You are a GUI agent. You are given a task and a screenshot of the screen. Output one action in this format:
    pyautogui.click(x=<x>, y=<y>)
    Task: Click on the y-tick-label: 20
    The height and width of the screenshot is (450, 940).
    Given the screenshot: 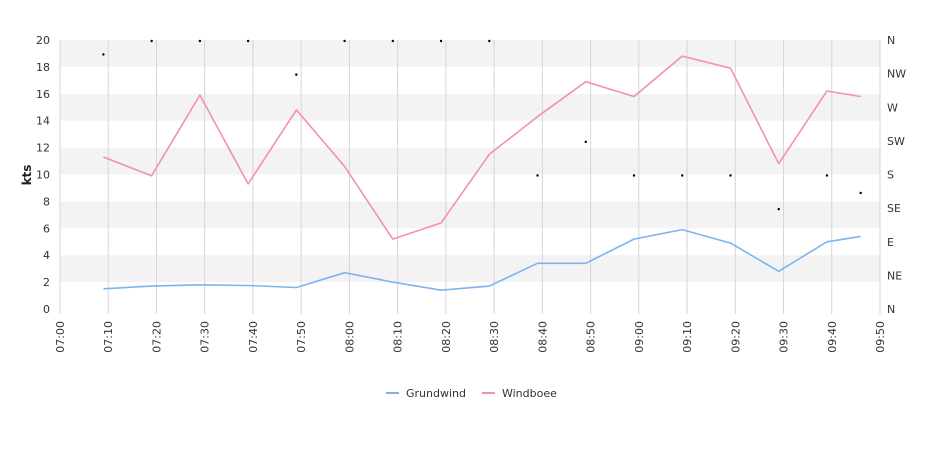 What is the action you would take?
    pyautogui.click(x=43, y=40)
    